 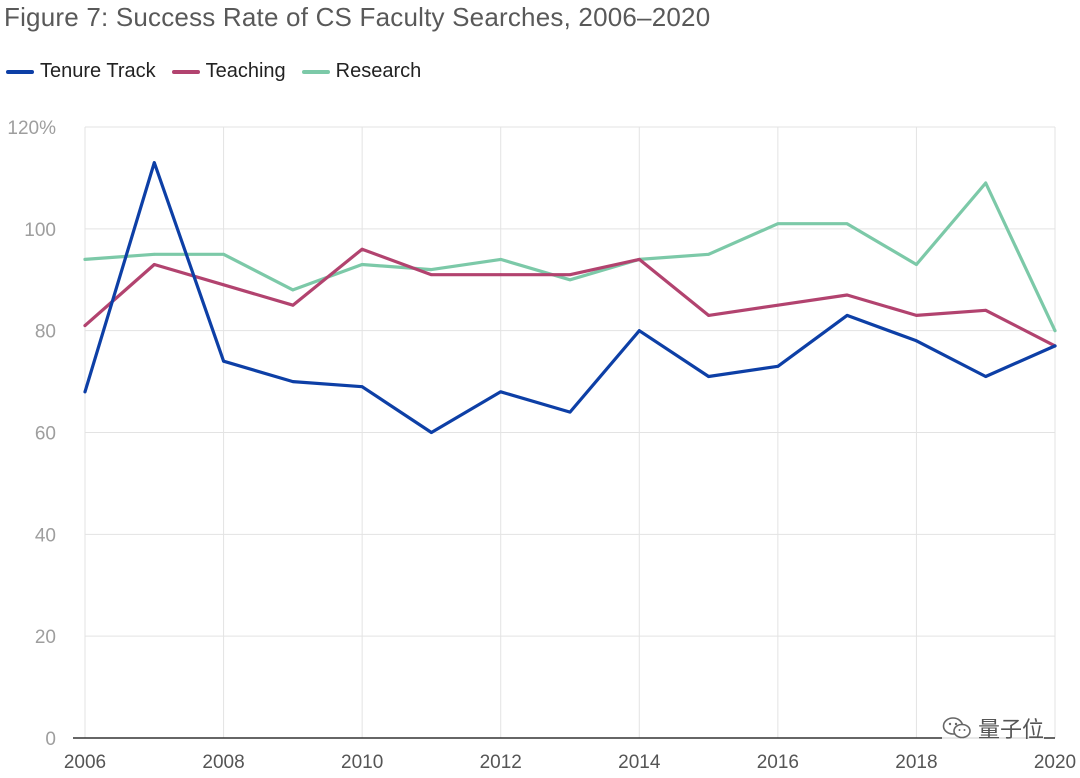 I want to click on x-tick-label: 2008, so click(x=223, y=762).